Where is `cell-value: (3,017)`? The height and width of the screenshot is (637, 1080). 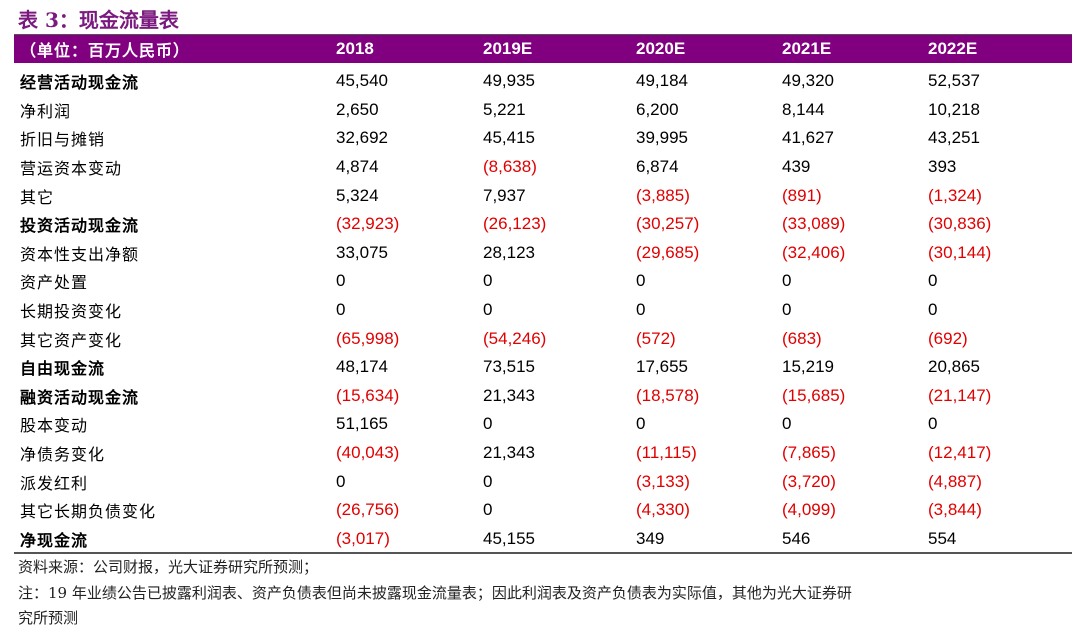 cell-value: (3,017) is located at coordinates (363, 538).